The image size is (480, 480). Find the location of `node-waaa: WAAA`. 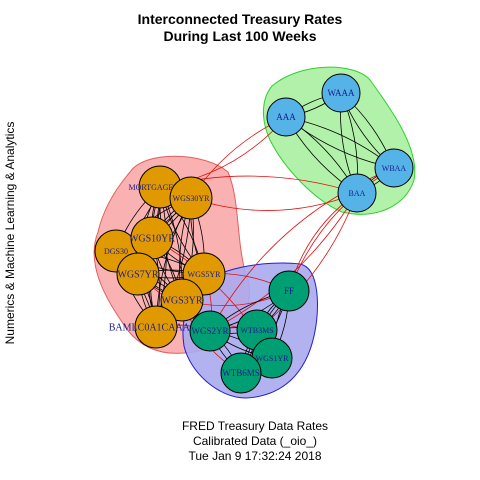

node-waaa: WAAA is located at coordinates (341, 93).